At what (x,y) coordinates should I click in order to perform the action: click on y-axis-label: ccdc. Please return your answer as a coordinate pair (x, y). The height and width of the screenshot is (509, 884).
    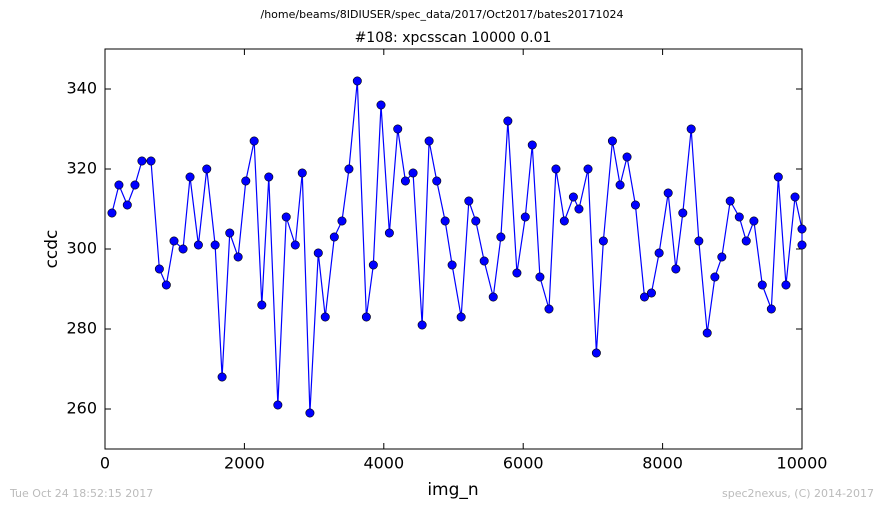
    Looking at the image, I should click on (52, 249).